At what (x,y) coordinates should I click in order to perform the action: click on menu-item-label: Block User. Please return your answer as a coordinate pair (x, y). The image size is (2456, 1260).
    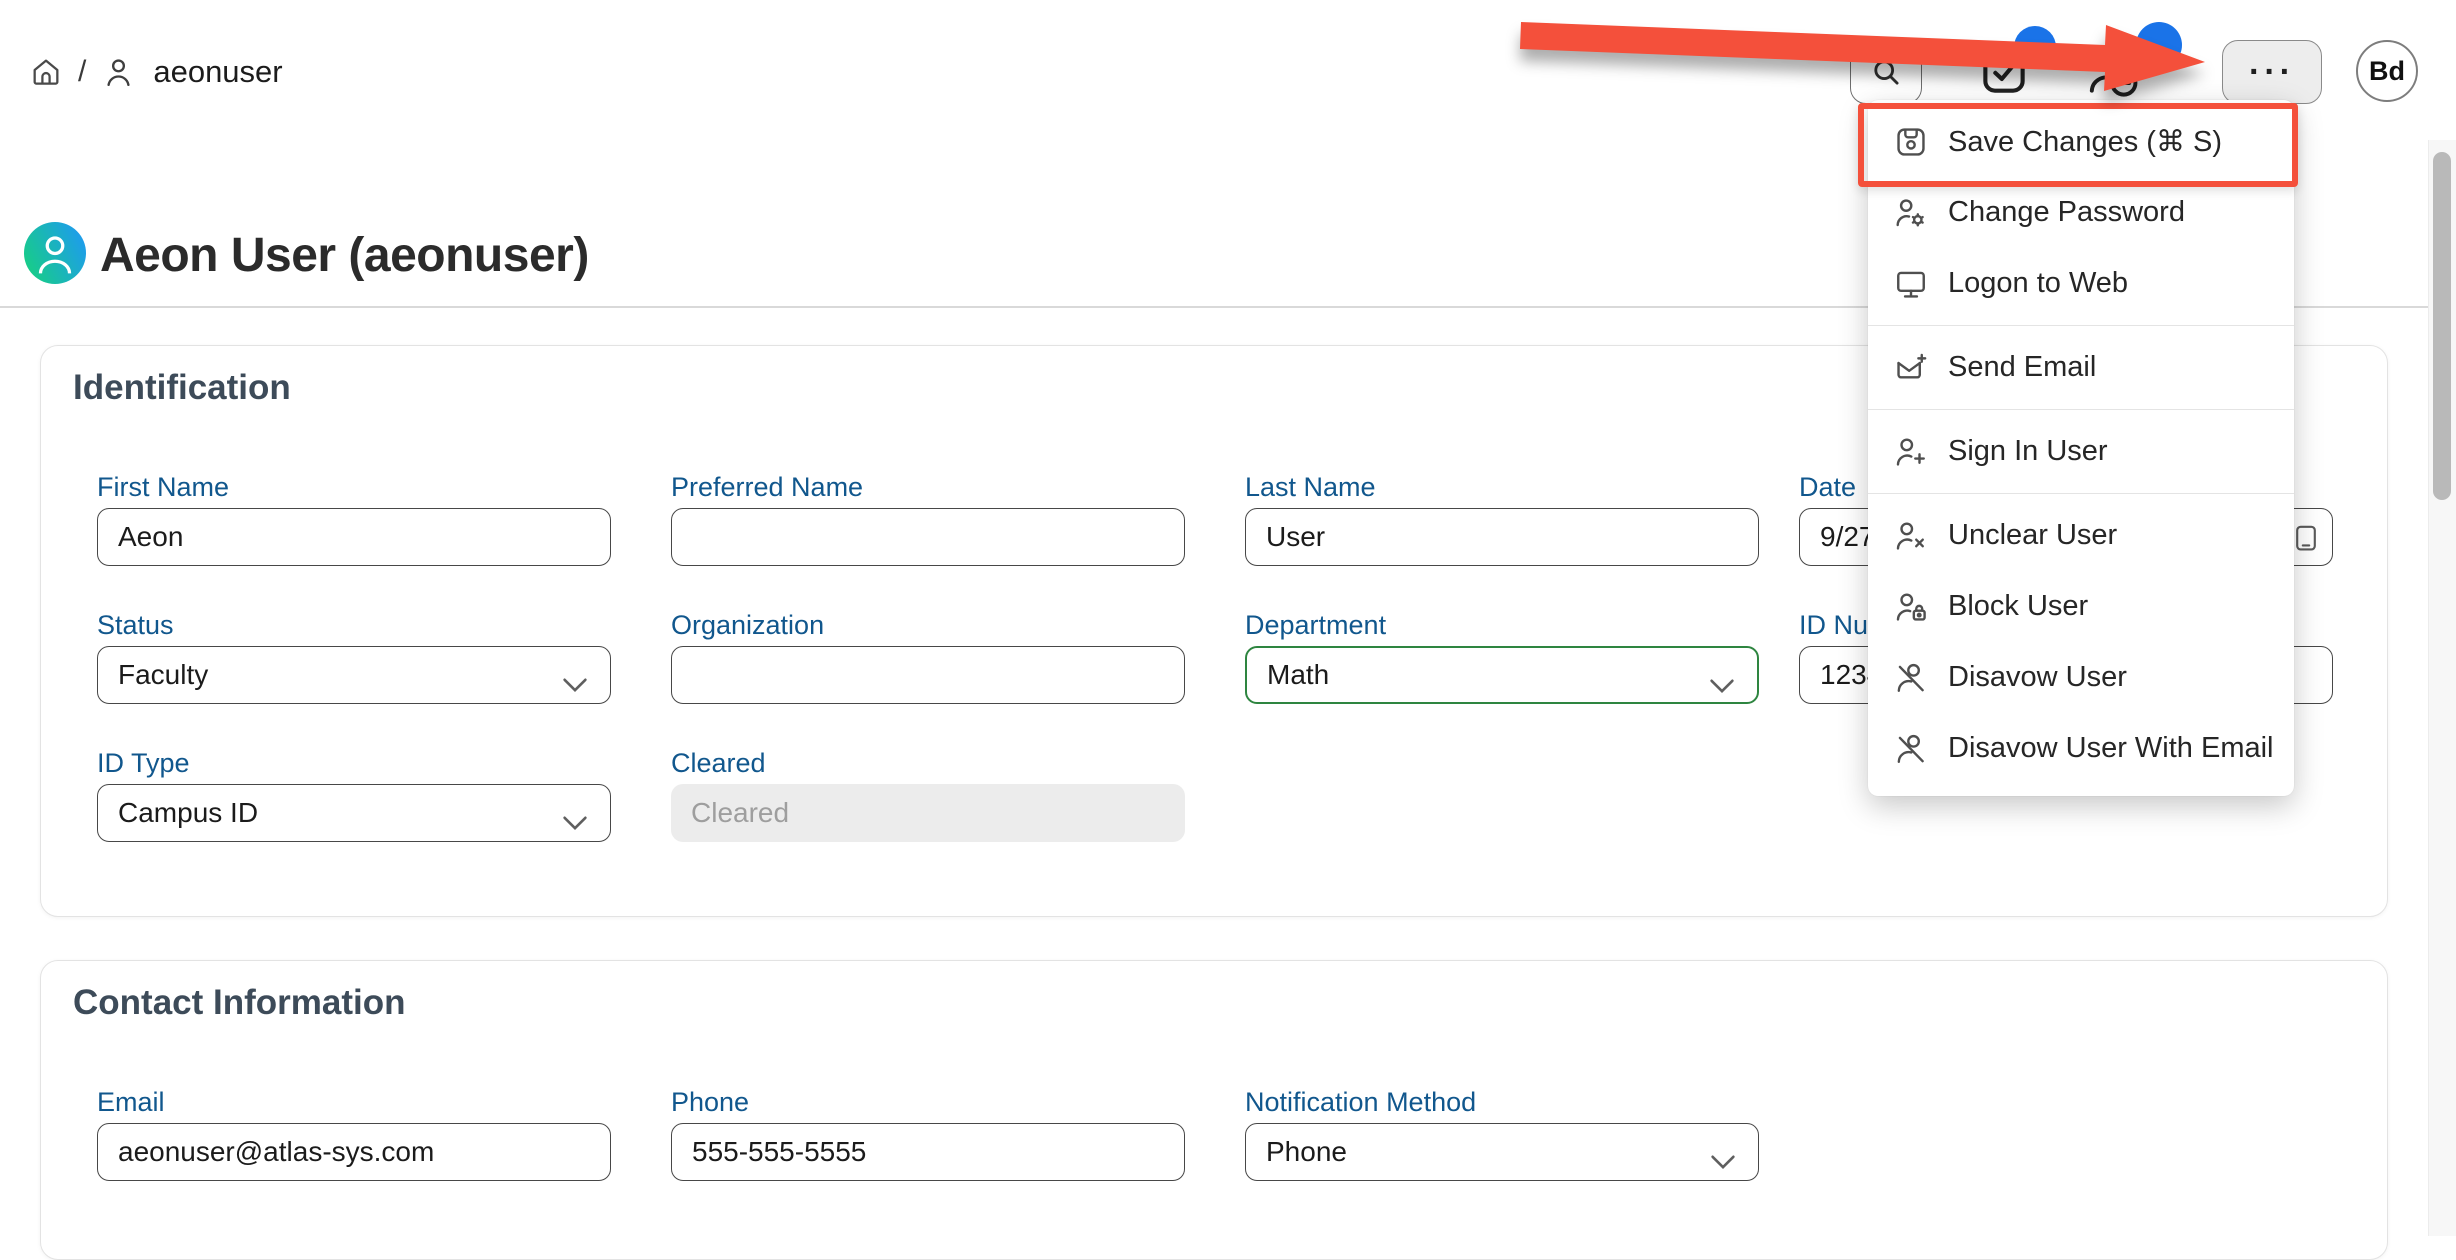
    Looking at the image, I should click on (2018, 606).